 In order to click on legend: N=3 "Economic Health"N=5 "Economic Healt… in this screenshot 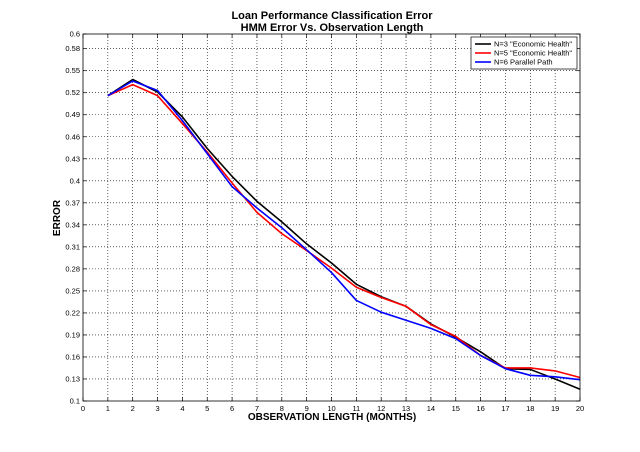, I will do `click(524, 53)`.